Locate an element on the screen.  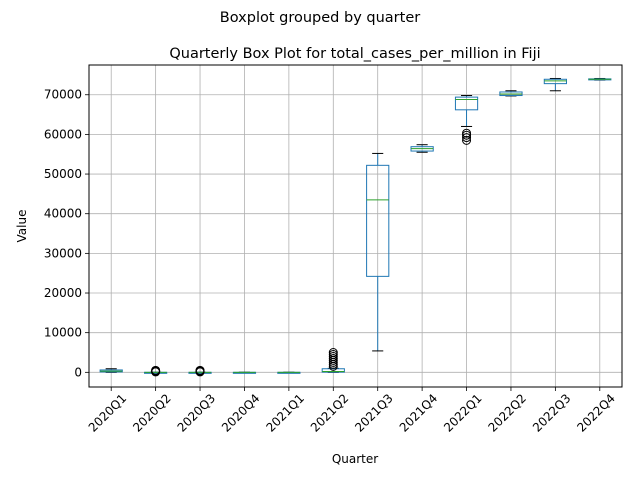
box-2022Q2 is located at coordinates (511, 93).